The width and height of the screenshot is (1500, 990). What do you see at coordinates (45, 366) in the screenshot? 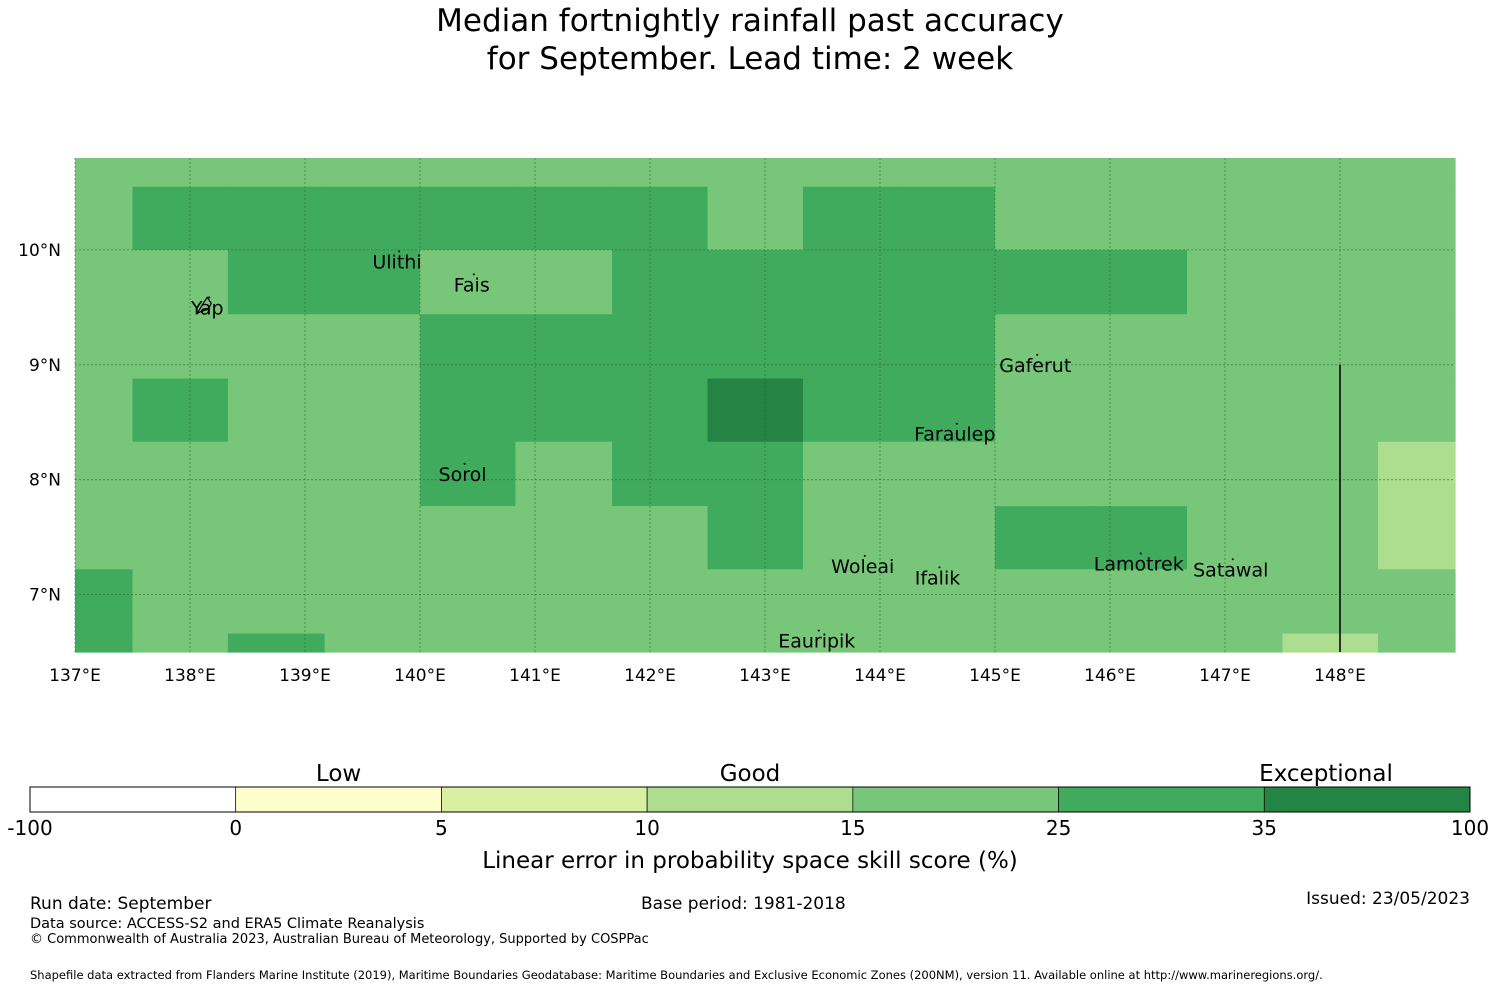
I see `lat-tick-label: 9°N` at bounding box center [45, 366].